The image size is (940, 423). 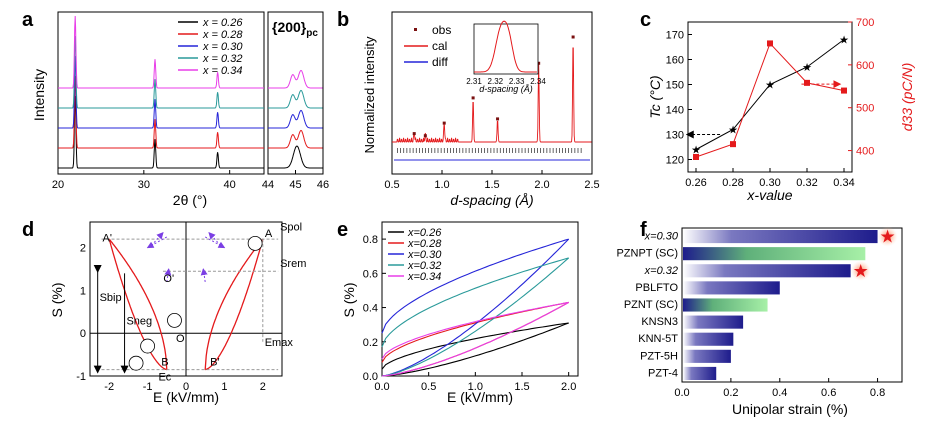 What do you see at coordinates (496, 81) in the screenshot?
I see `panel-b-inset-tick-label: 2.32` at bounding box center [496, 81].